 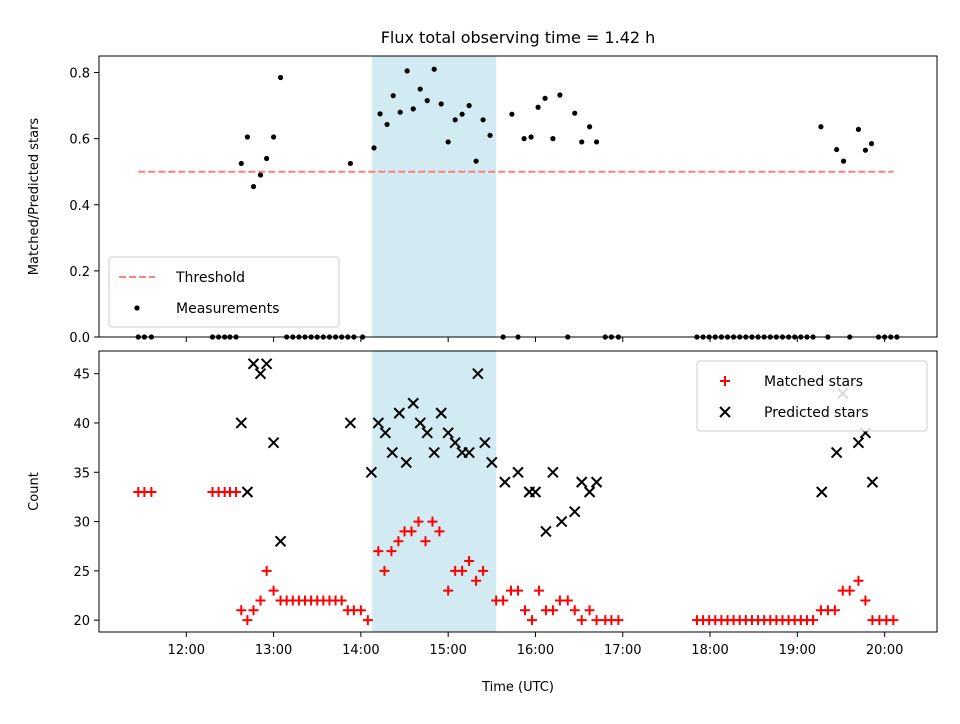 What do you see at coordinates (81, 621) in the screenshot?
I see `y-tick-label: 20` at bounding box center [81, 621].